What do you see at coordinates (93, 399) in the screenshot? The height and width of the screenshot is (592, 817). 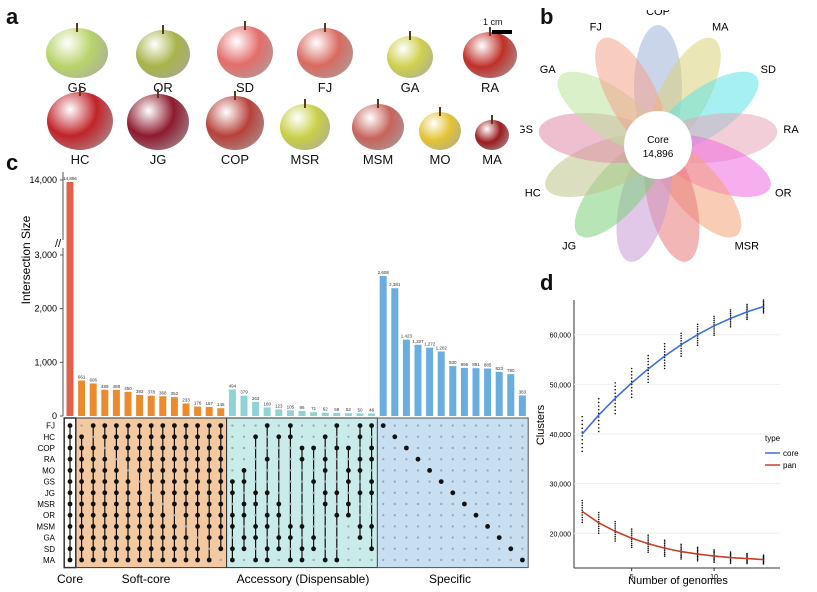 I see `bar-s2` at bounding box center [93, 399].